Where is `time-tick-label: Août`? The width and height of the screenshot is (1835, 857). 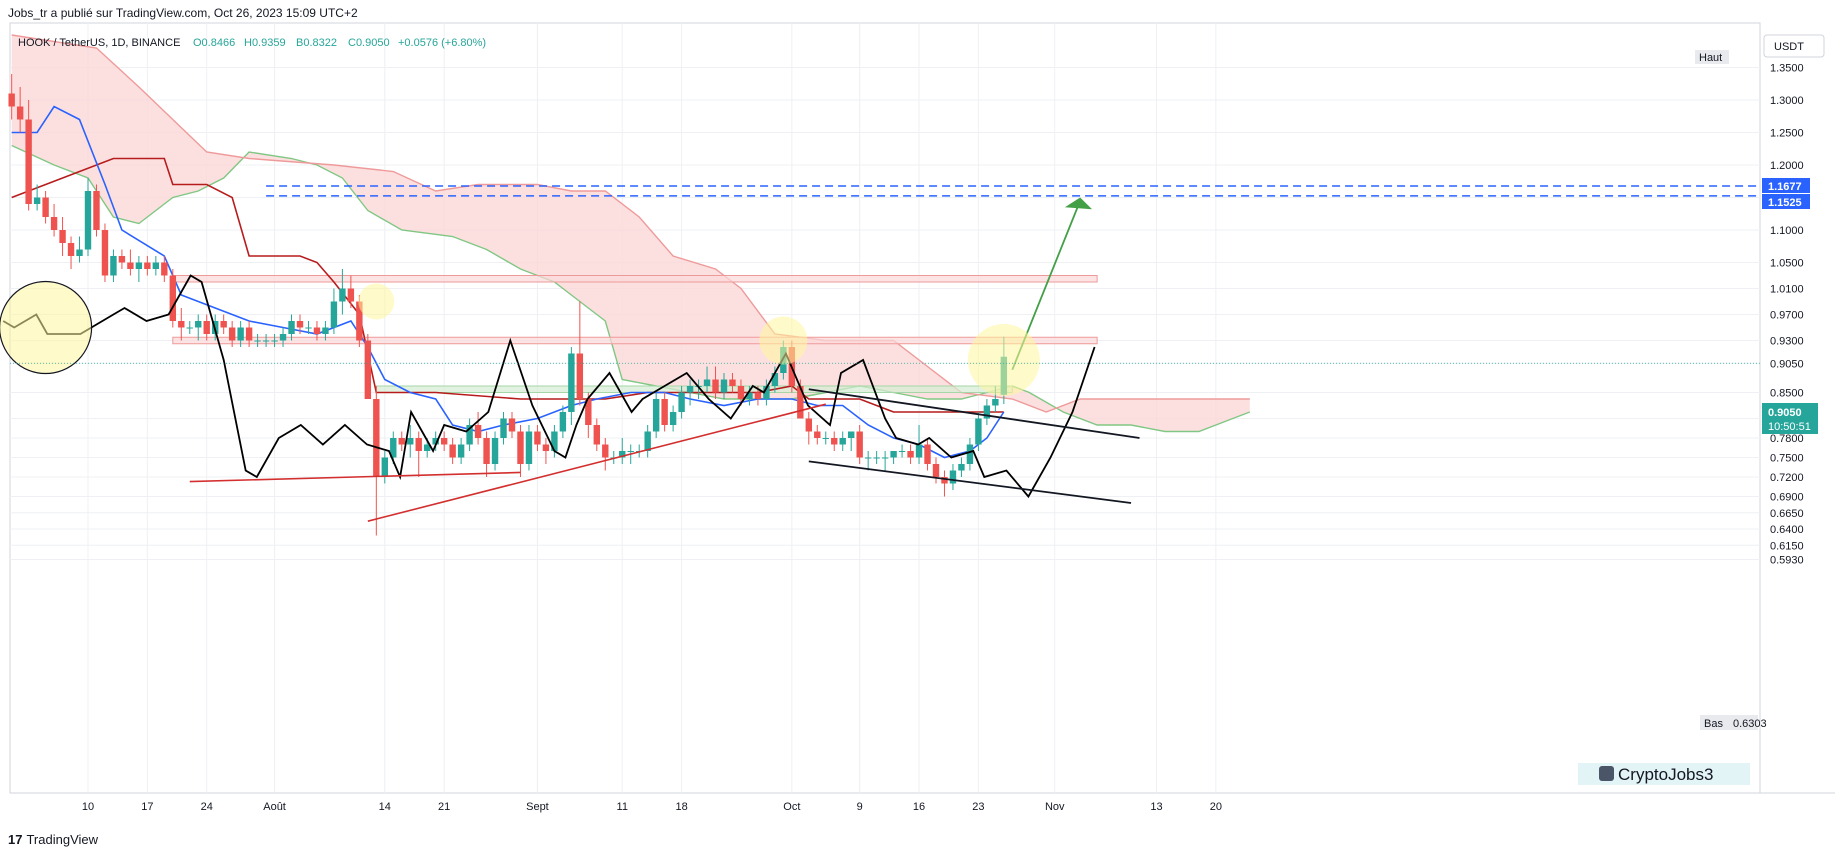 time-tick-label: Août is located at coordinates (274, 807).